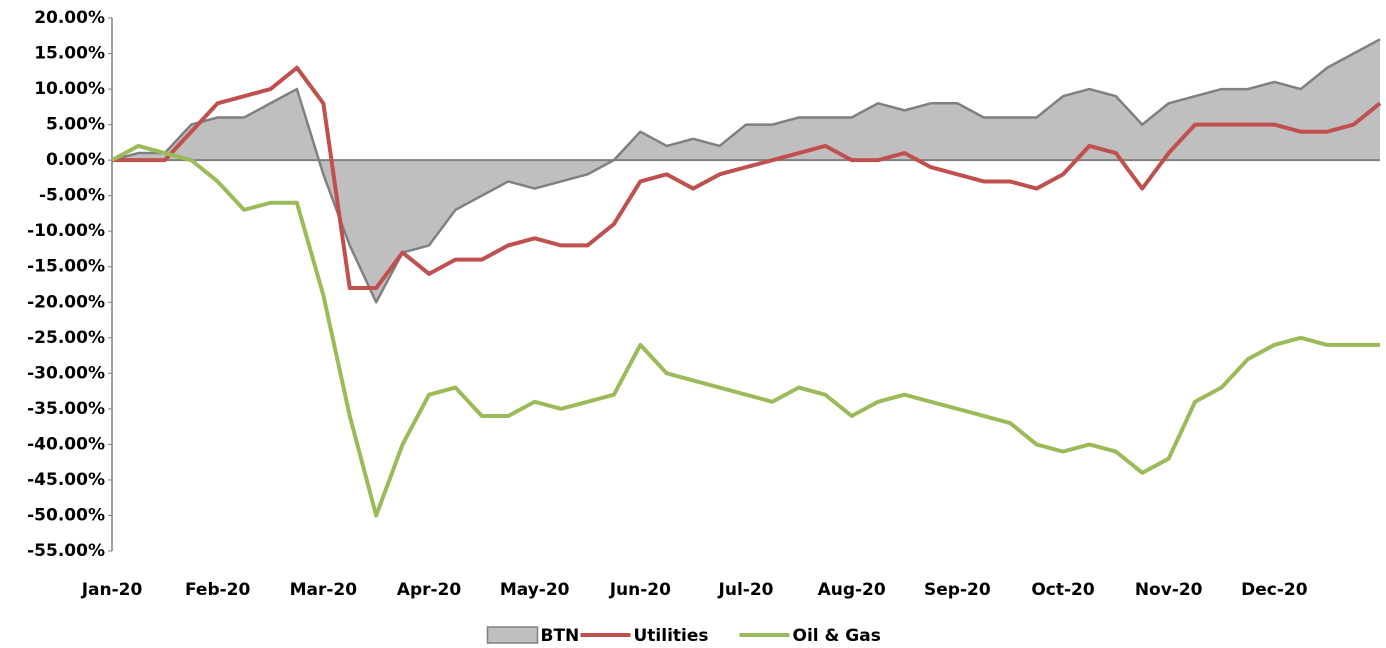 This screenshot has width=1386, height=648. What do you see at coordinates (69, 18) in the screenshot?
I see `y-tick-label: 20.00%` at bounding box center [69, 18].